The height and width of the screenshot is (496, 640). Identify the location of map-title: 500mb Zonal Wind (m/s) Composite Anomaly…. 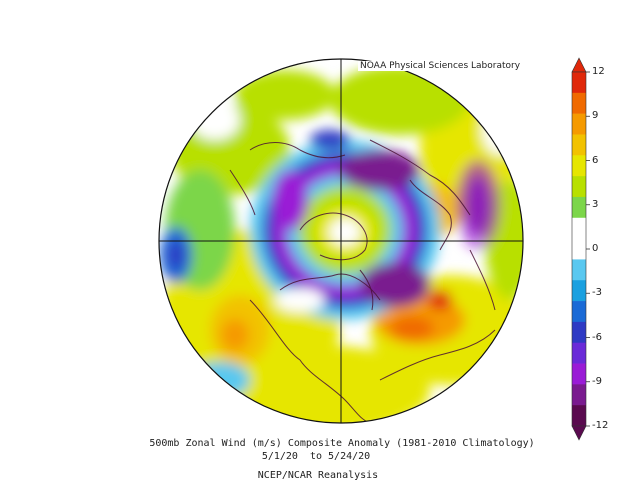
(342, 443).